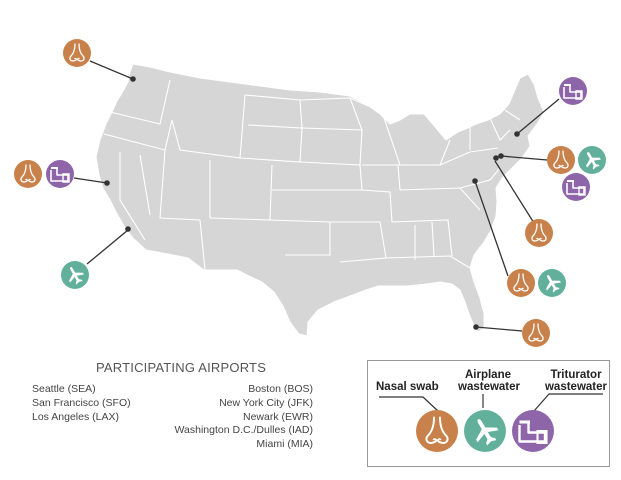 The width and height of the screenshot is (621, 480). I want to click on marker-mia-nasal, so click(536, 333).